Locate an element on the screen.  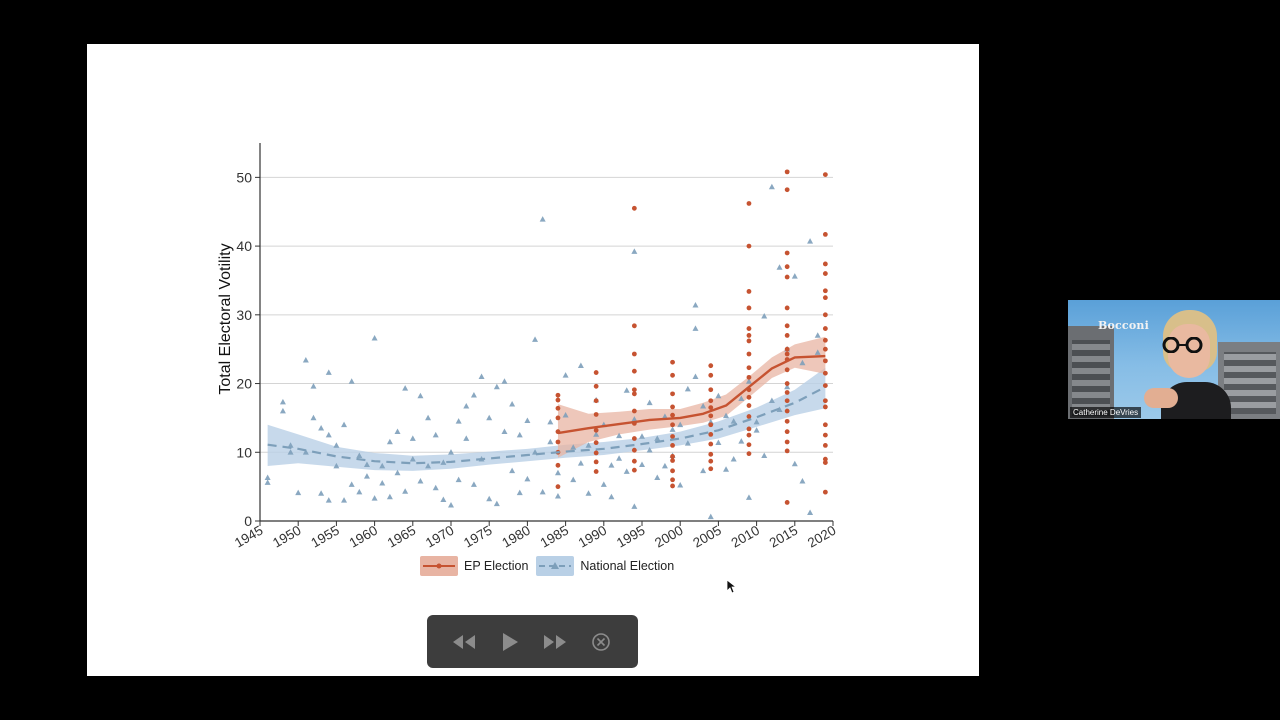
x-tick-label: 1990 is located at coordinates (593, 537).